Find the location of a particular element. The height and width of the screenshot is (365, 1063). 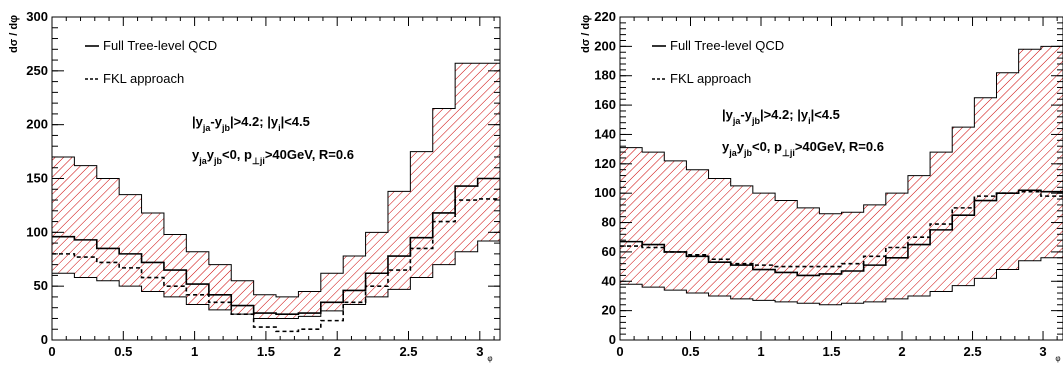

y-tick-label: 20 is located at coordinates (609, 310).